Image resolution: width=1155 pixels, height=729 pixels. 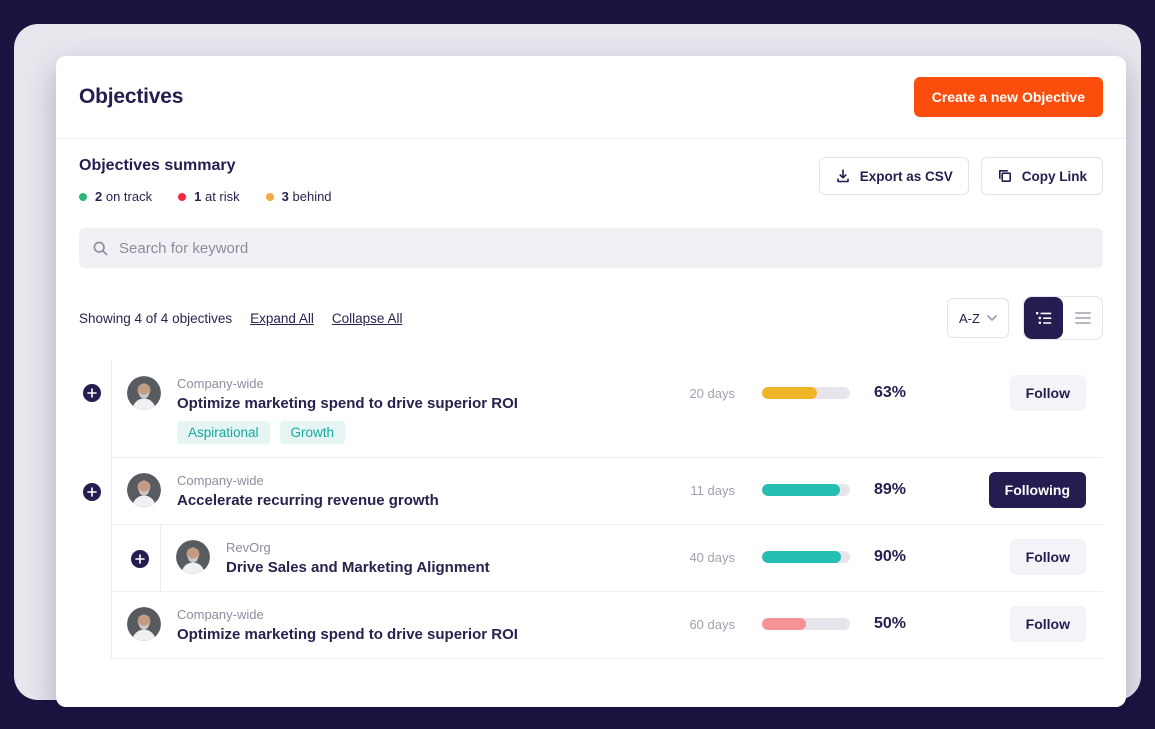 I want to click on behind-dot-icon, so click(x=269, y=196).